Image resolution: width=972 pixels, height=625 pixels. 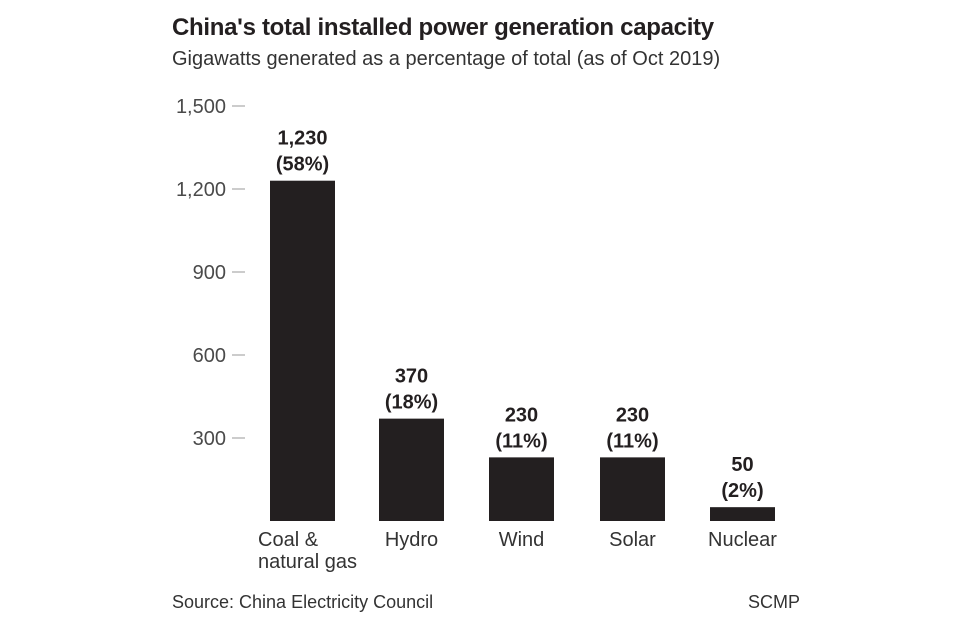 I want to click on x-category-label: Solar, so click(x=632, y=540).